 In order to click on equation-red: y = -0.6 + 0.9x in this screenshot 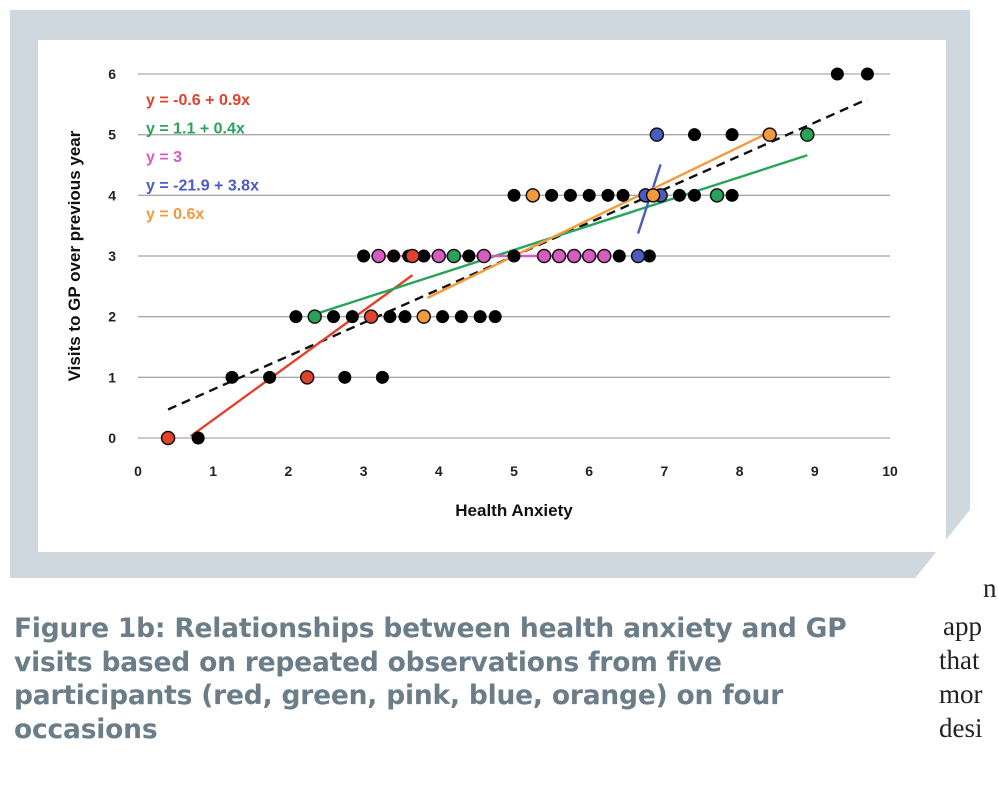, I will do `click(198, 100)`.